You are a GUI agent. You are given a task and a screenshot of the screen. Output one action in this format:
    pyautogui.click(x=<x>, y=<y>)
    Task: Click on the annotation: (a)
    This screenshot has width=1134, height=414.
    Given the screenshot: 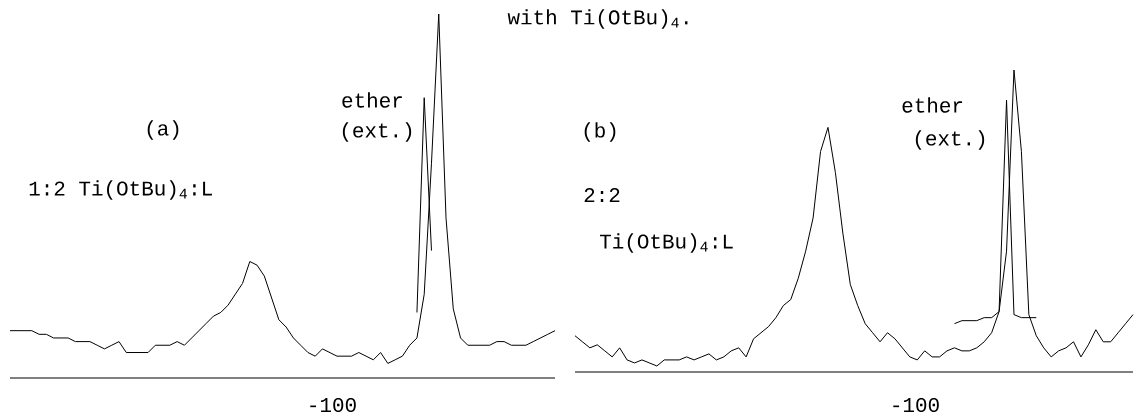 What is the action you would take?
    pyautogui.click(x=163, y=130)
    